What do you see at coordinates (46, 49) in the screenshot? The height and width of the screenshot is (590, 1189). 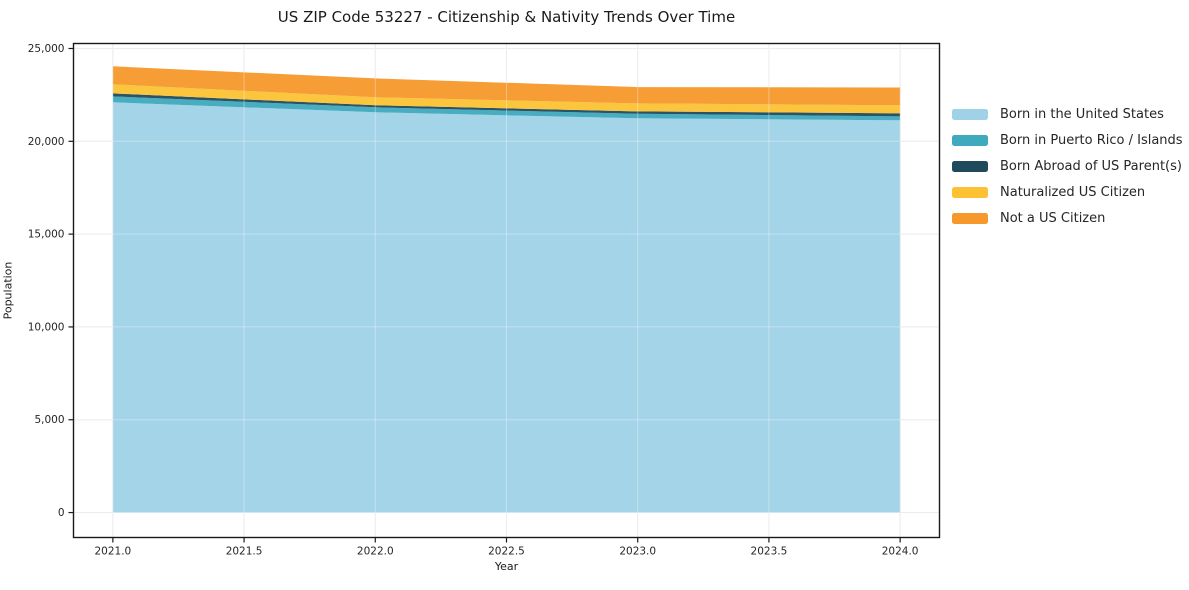 I see `y-tick-label: 25,000` at bounding box center [46, 49].